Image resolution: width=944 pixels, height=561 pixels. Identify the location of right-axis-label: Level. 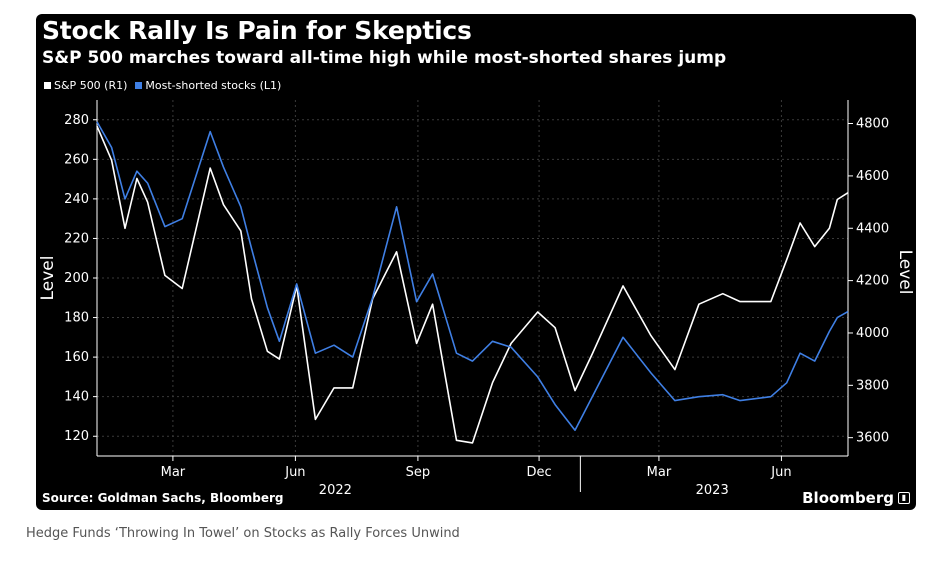
(905, 272).